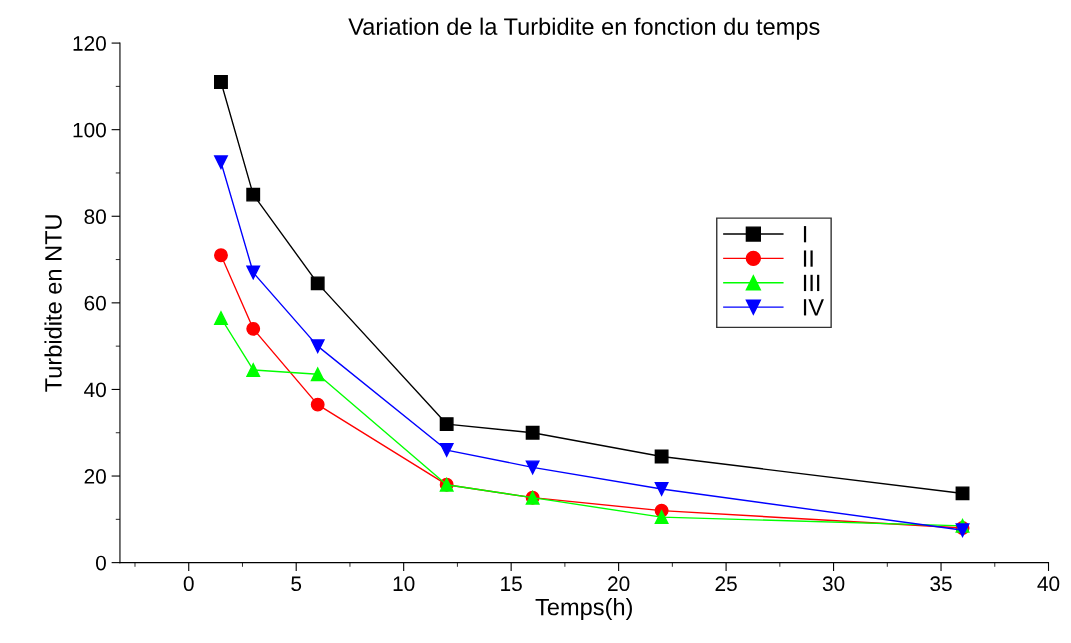 The image size is (1071, 643). I want to click on y-tick-label: 60, so click(95, 303).